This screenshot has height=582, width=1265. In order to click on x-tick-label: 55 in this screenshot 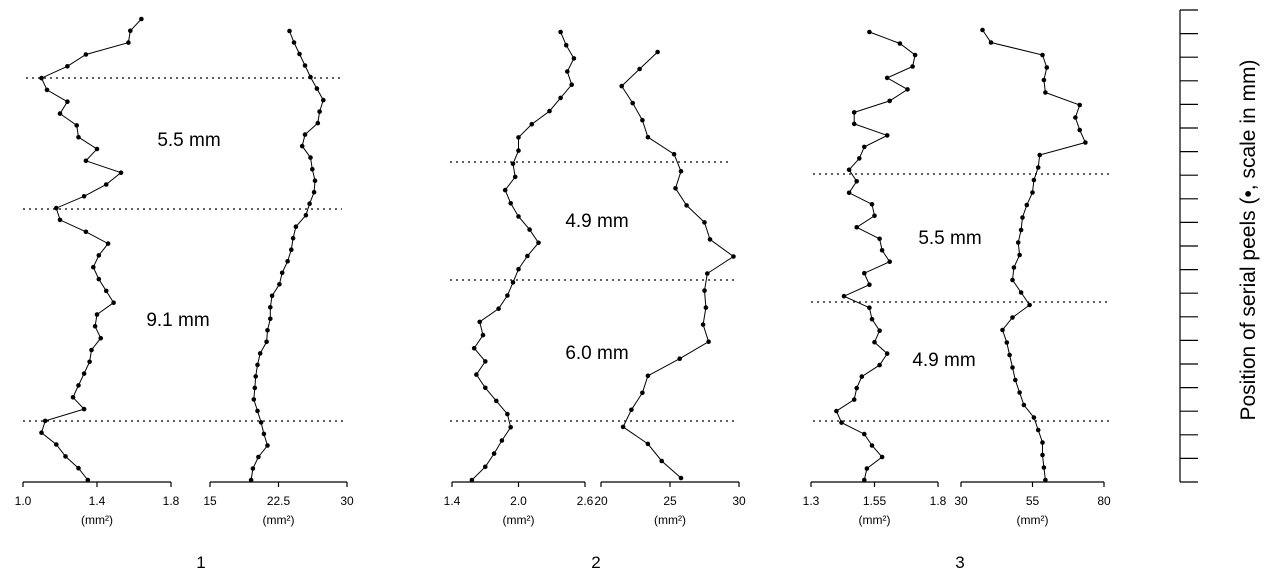, I will do `click(1033, 501)`.